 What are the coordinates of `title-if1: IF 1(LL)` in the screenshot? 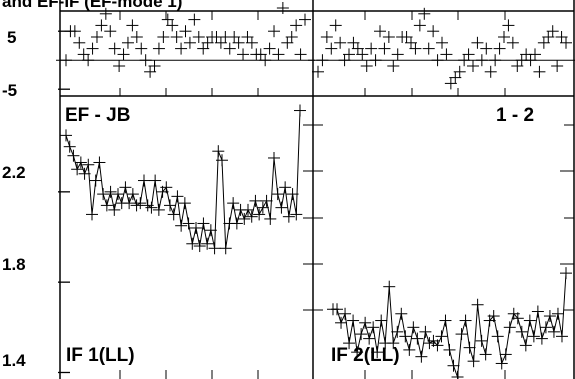 It's located at (100, 355).